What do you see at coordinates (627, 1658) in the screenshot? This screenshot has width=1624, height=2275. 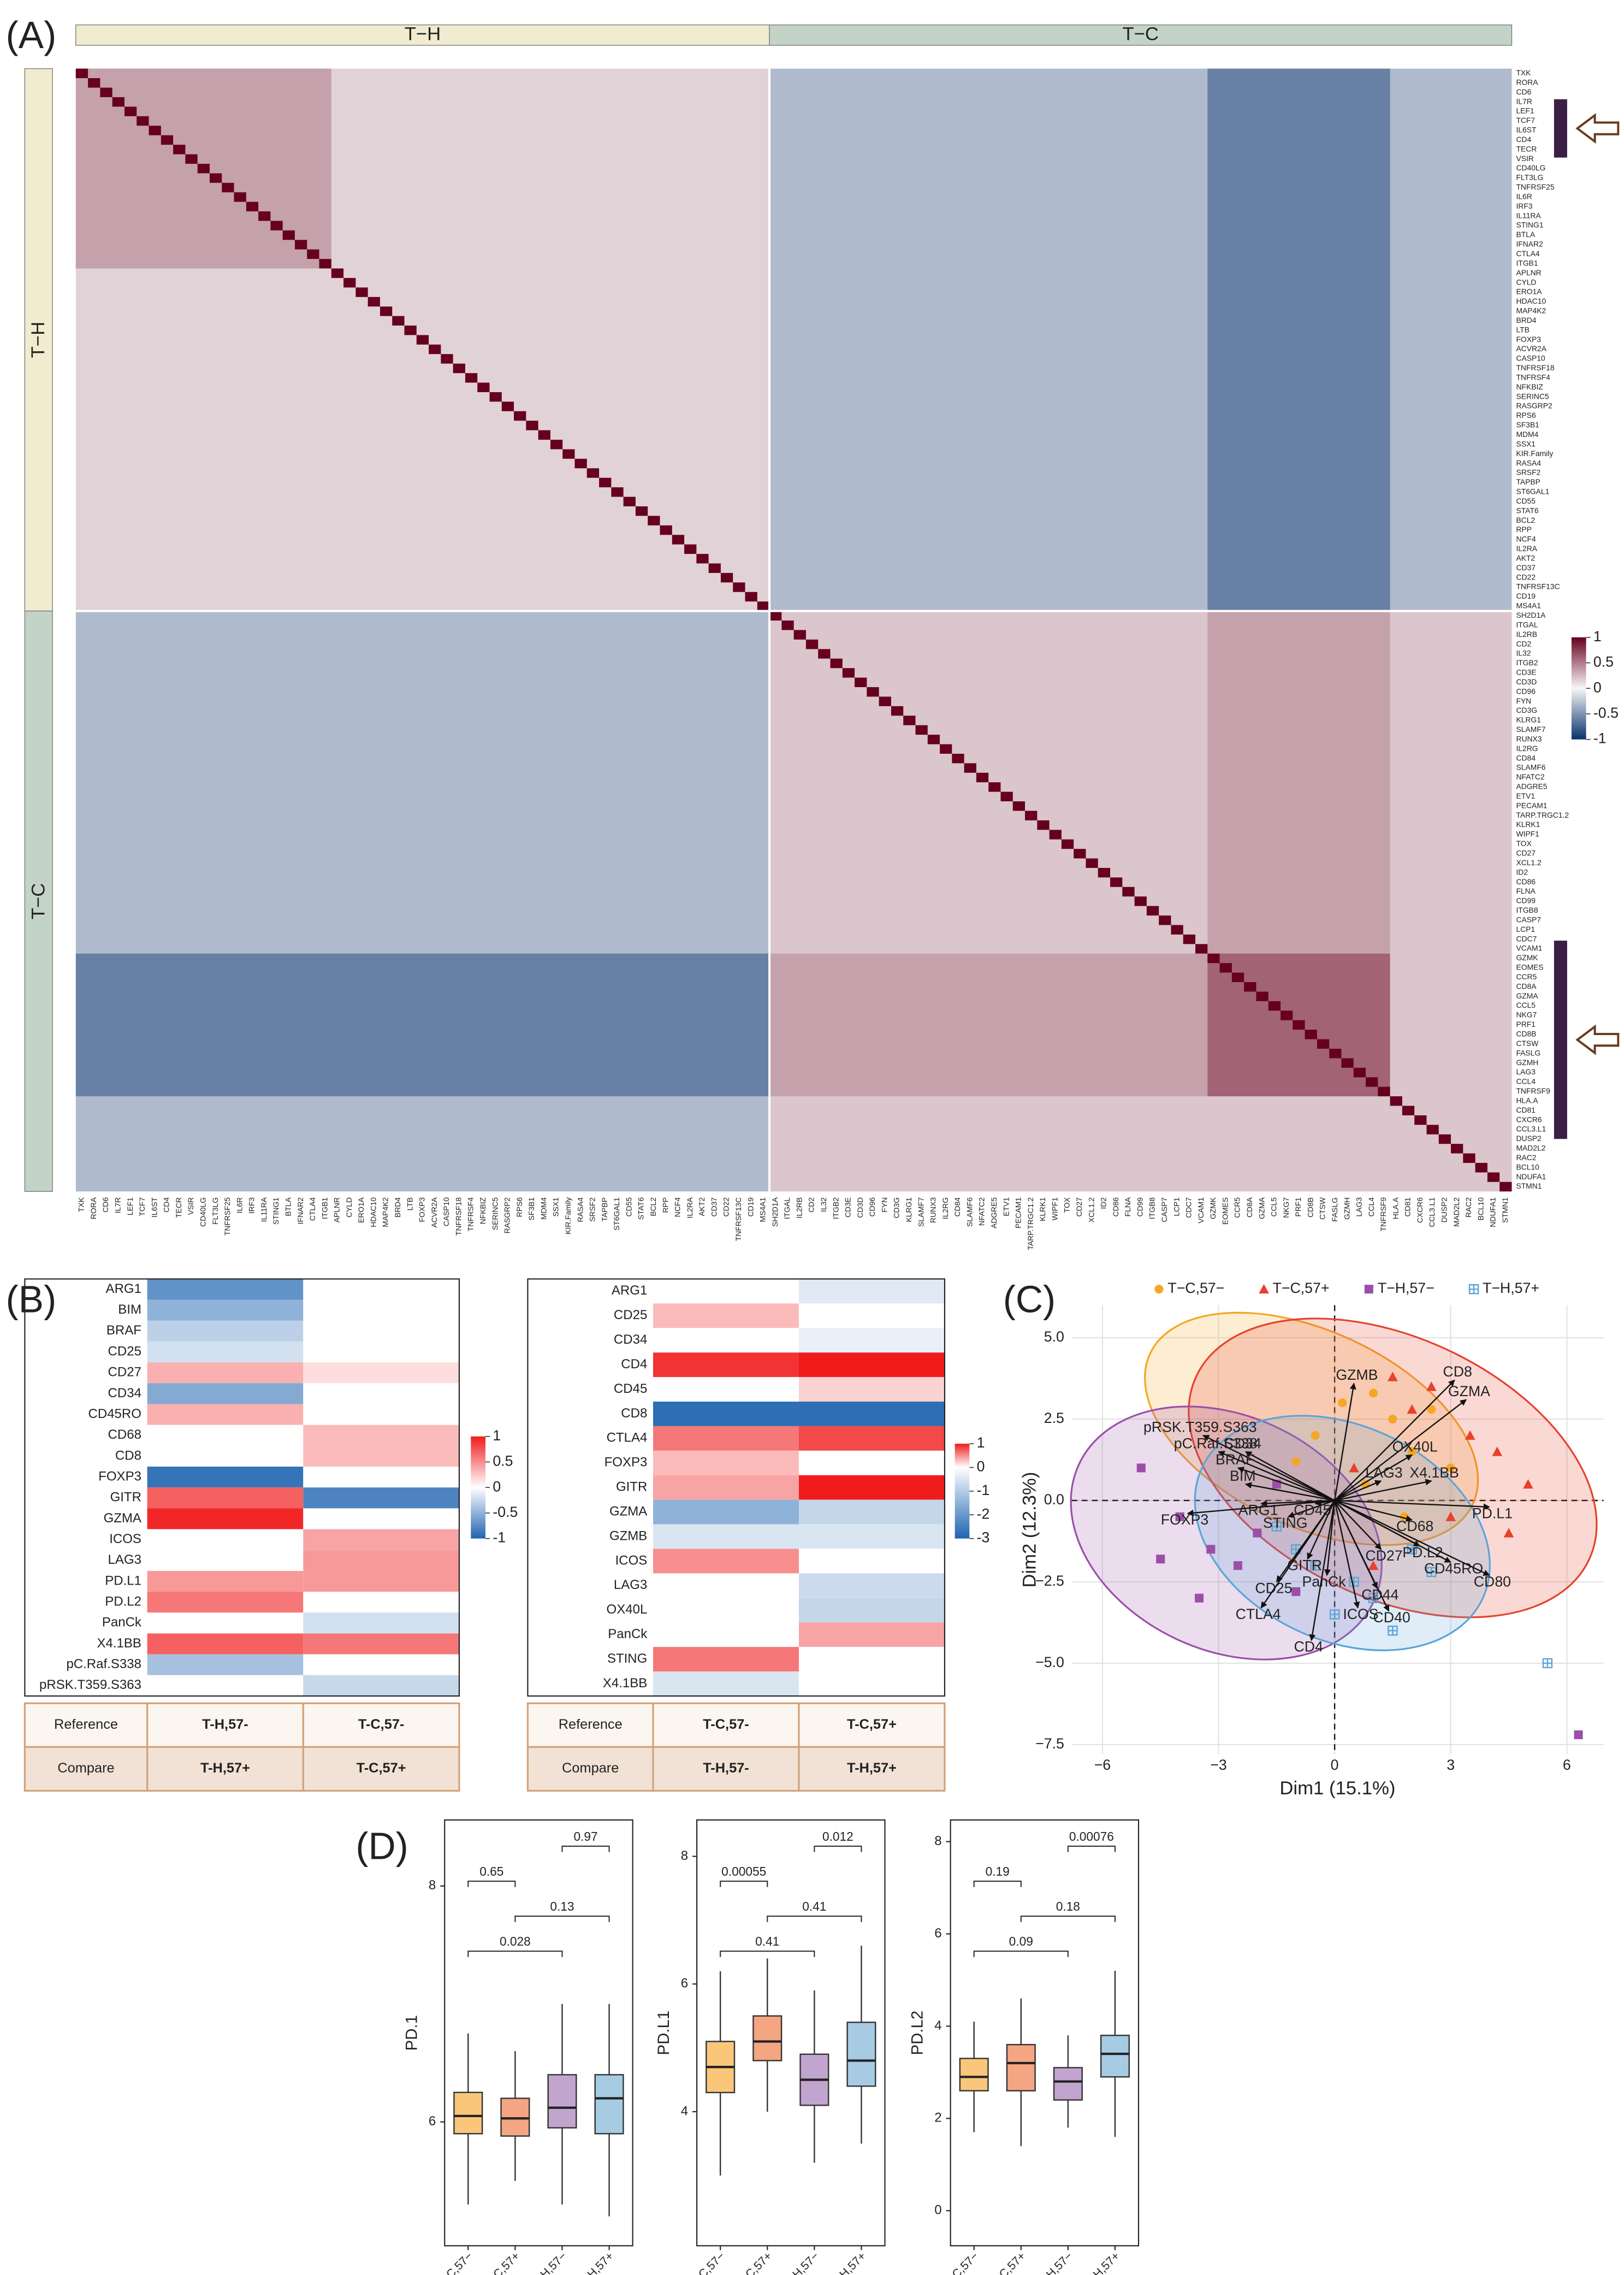 I see `row-label: STING` at bounding box center [627, 1658].